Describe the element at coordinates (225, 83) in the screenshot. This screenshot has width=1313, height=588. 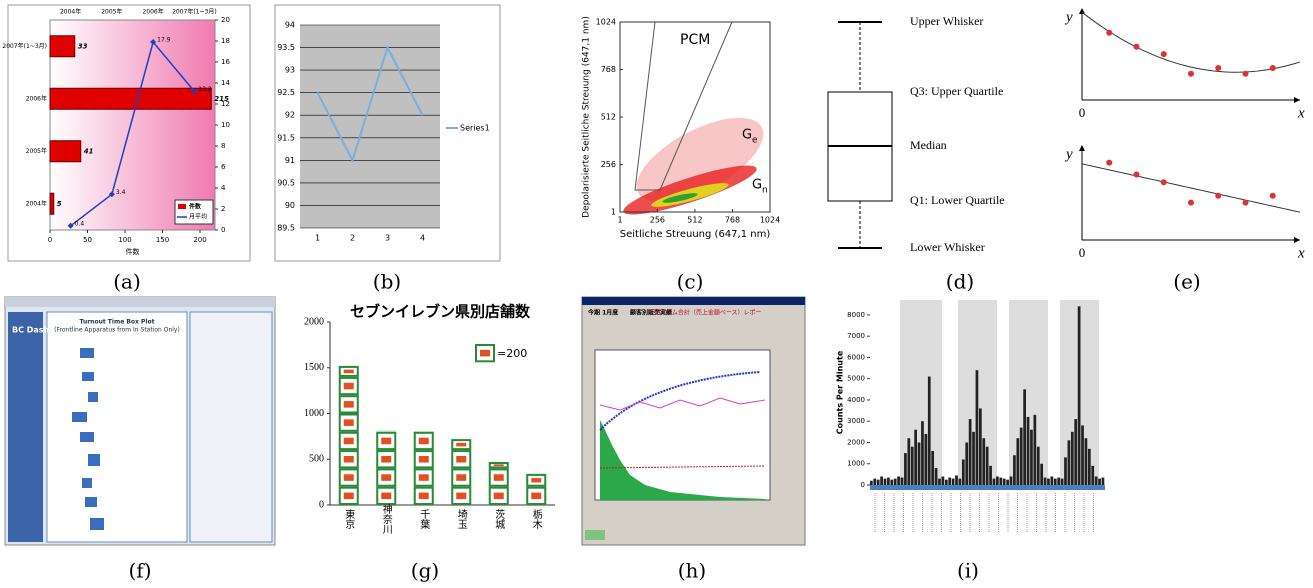
I see `y2-tick-label: 14` at that location.